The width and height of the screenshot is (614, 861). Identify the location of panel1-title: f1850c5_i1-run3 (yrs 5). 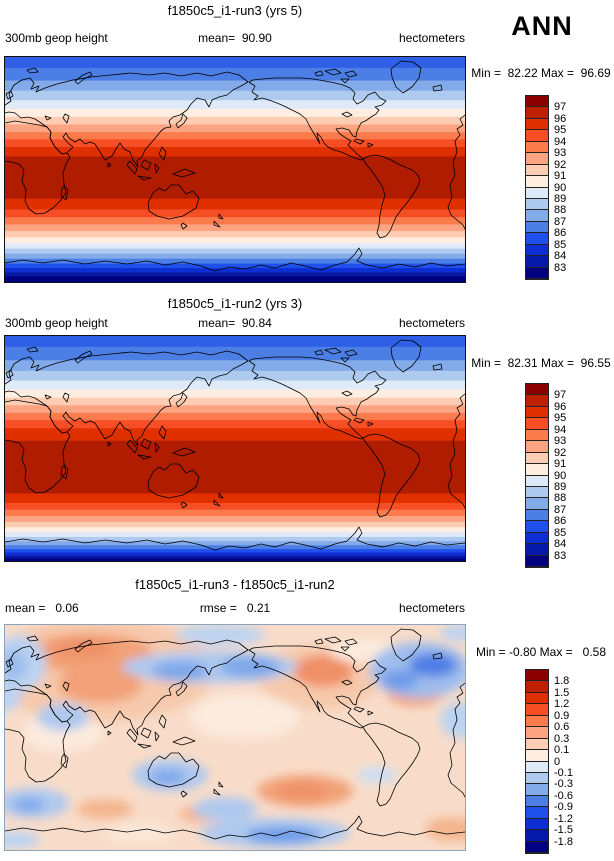
(235, 10).